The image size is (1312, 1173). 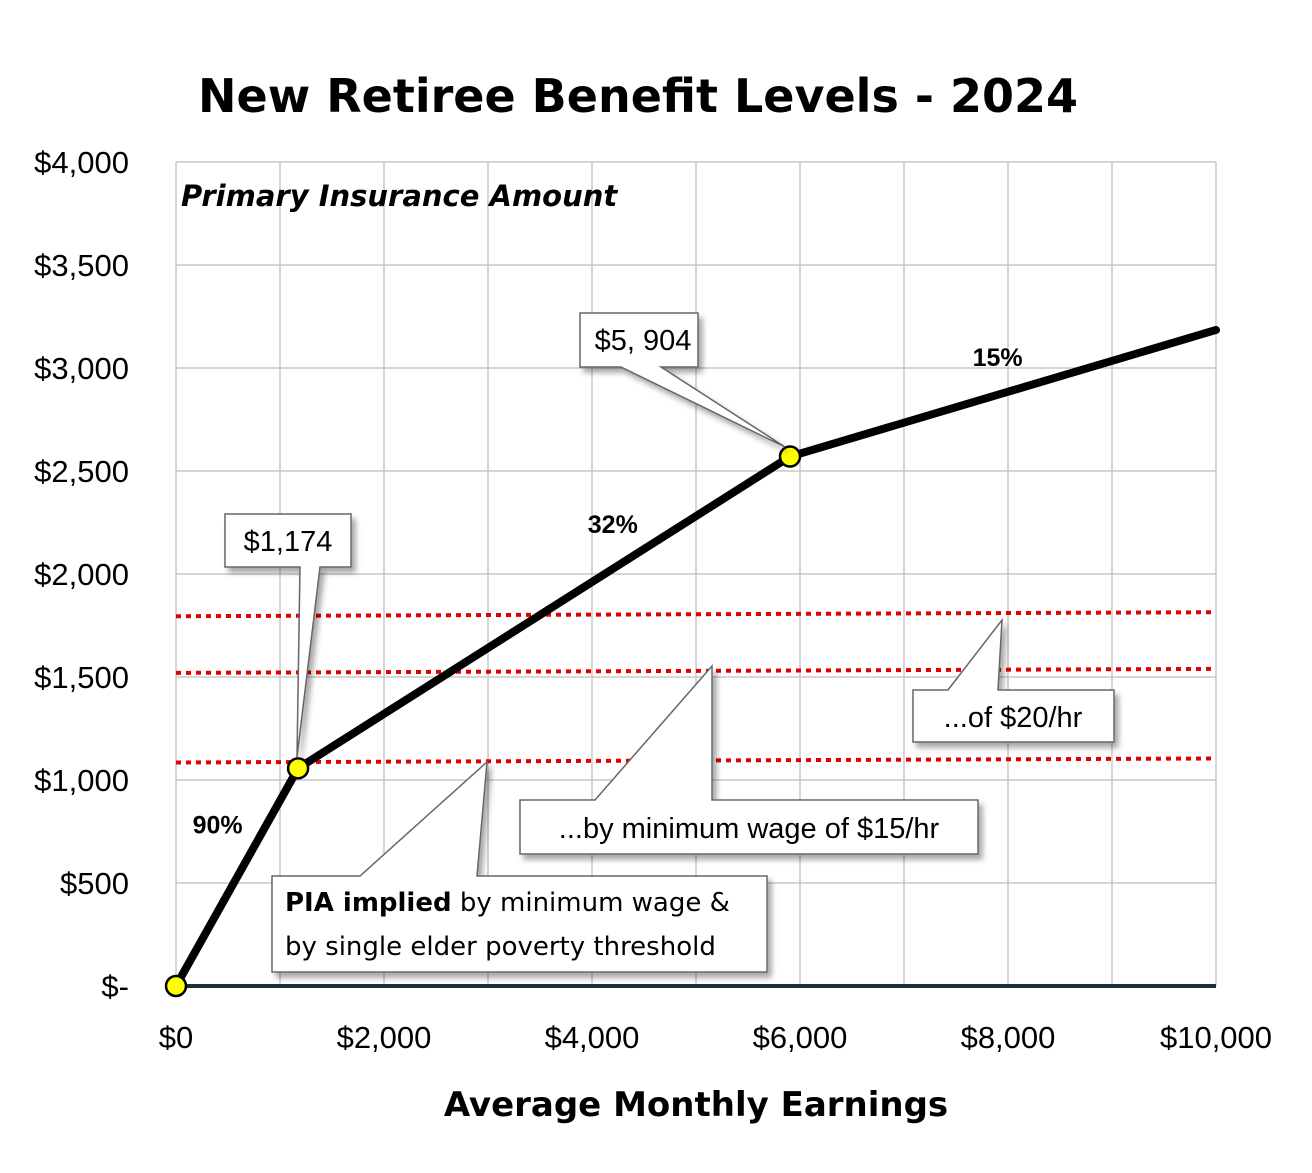 What do you see at coordinates (500, 947) in the screenshot?
I see `note-line-2: by single elder poverty threshold` at bounding box center [500, 947].